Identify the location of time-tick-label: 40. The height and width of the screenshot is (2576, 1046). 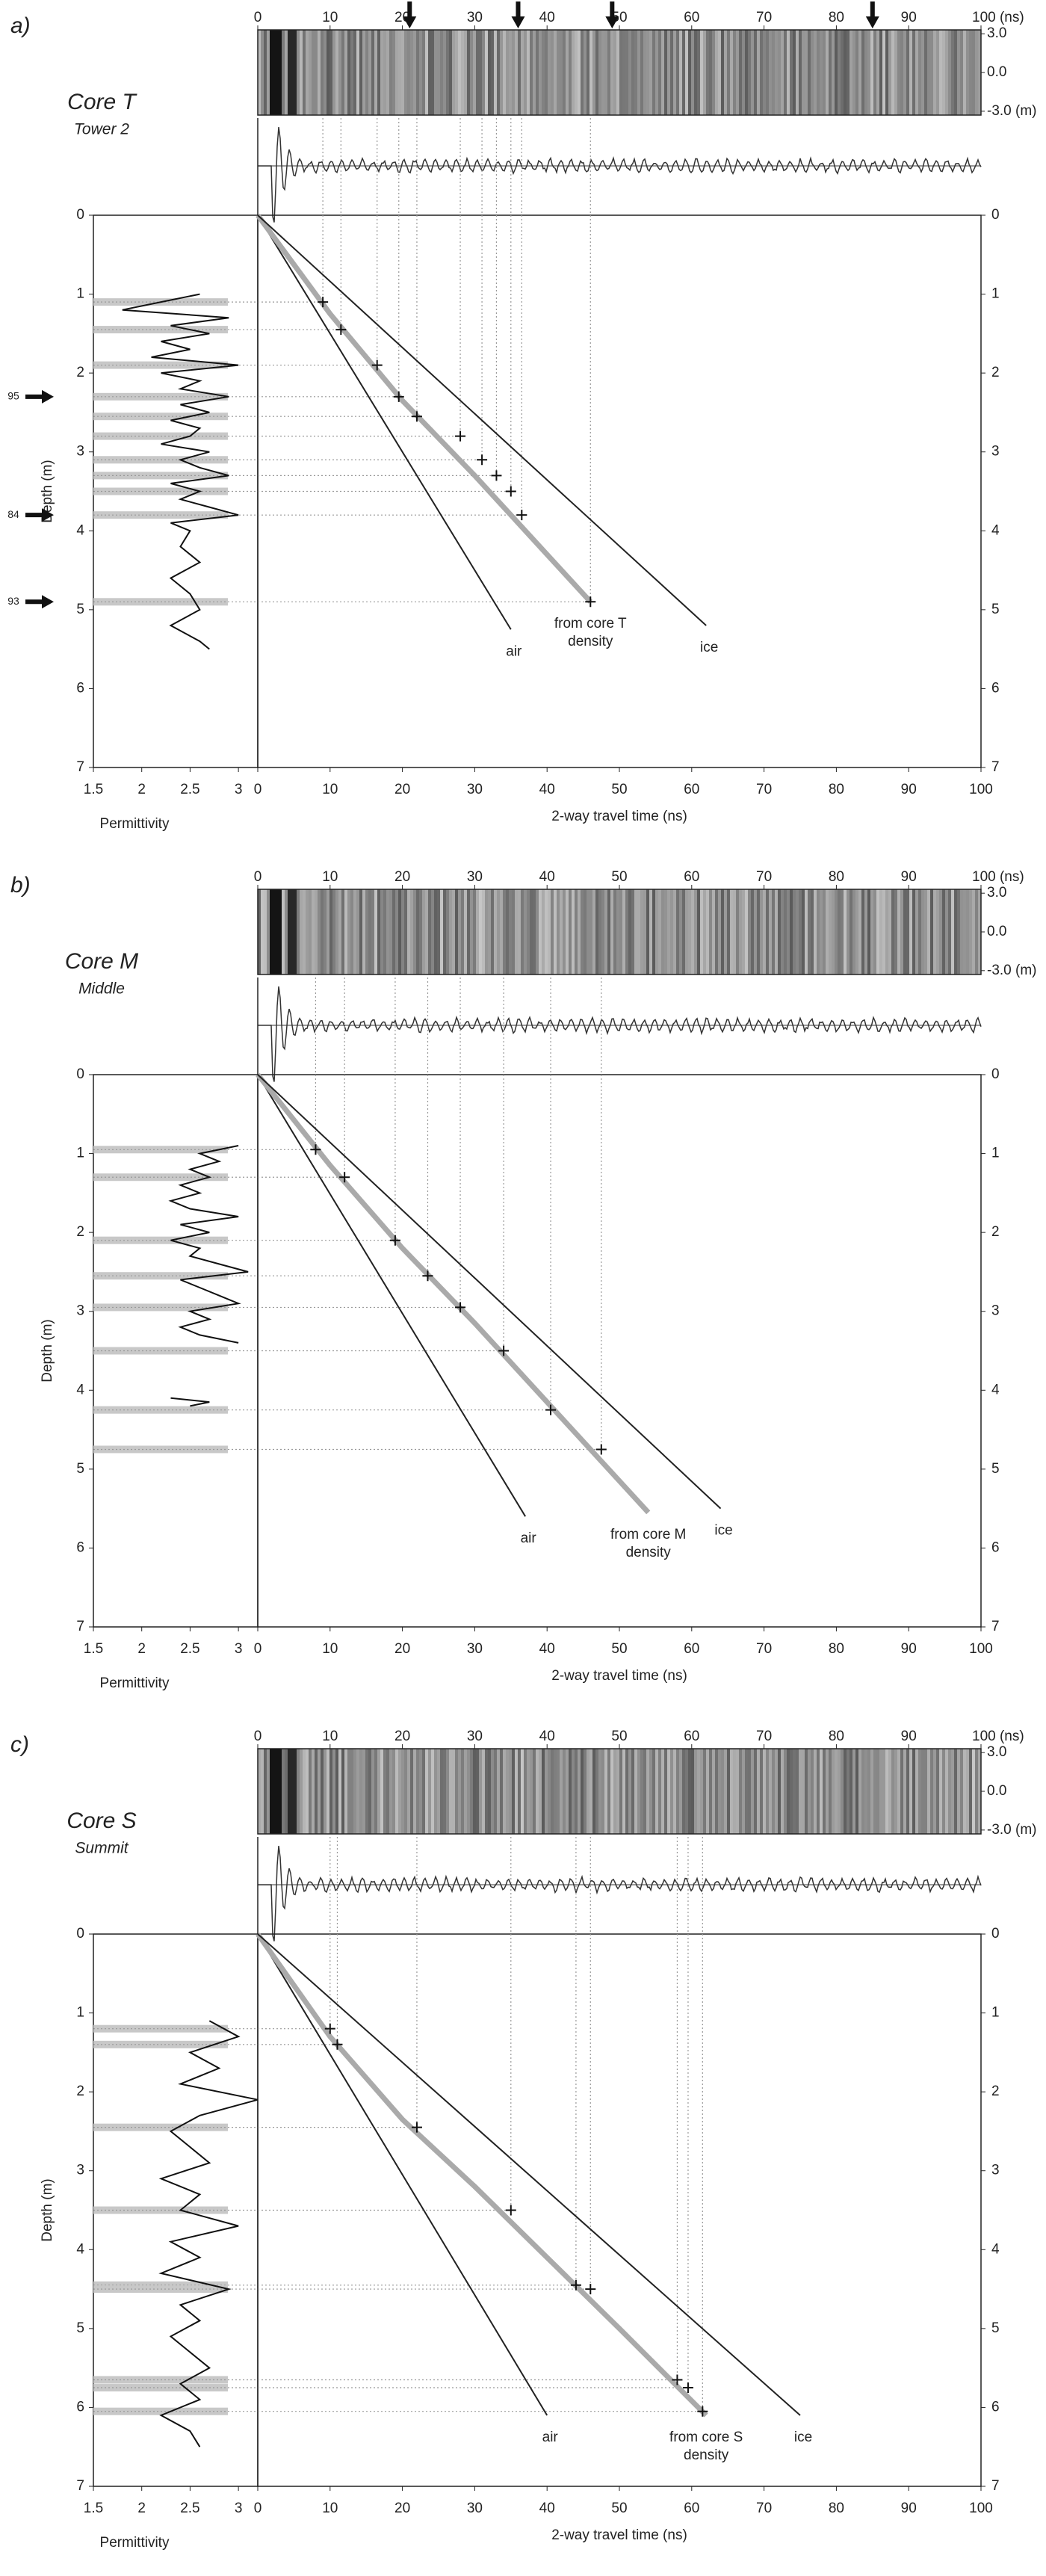
(547, 790).